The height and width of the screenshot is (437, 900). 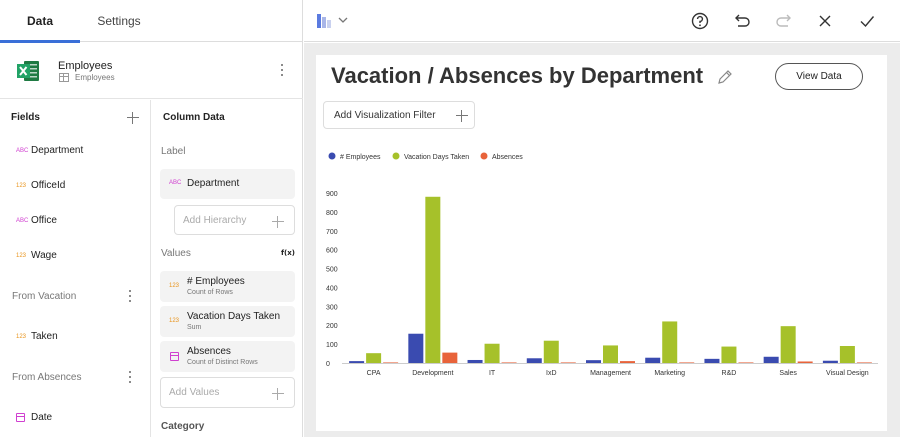 I want to click on redo-icon, so click(x=784, y=21).